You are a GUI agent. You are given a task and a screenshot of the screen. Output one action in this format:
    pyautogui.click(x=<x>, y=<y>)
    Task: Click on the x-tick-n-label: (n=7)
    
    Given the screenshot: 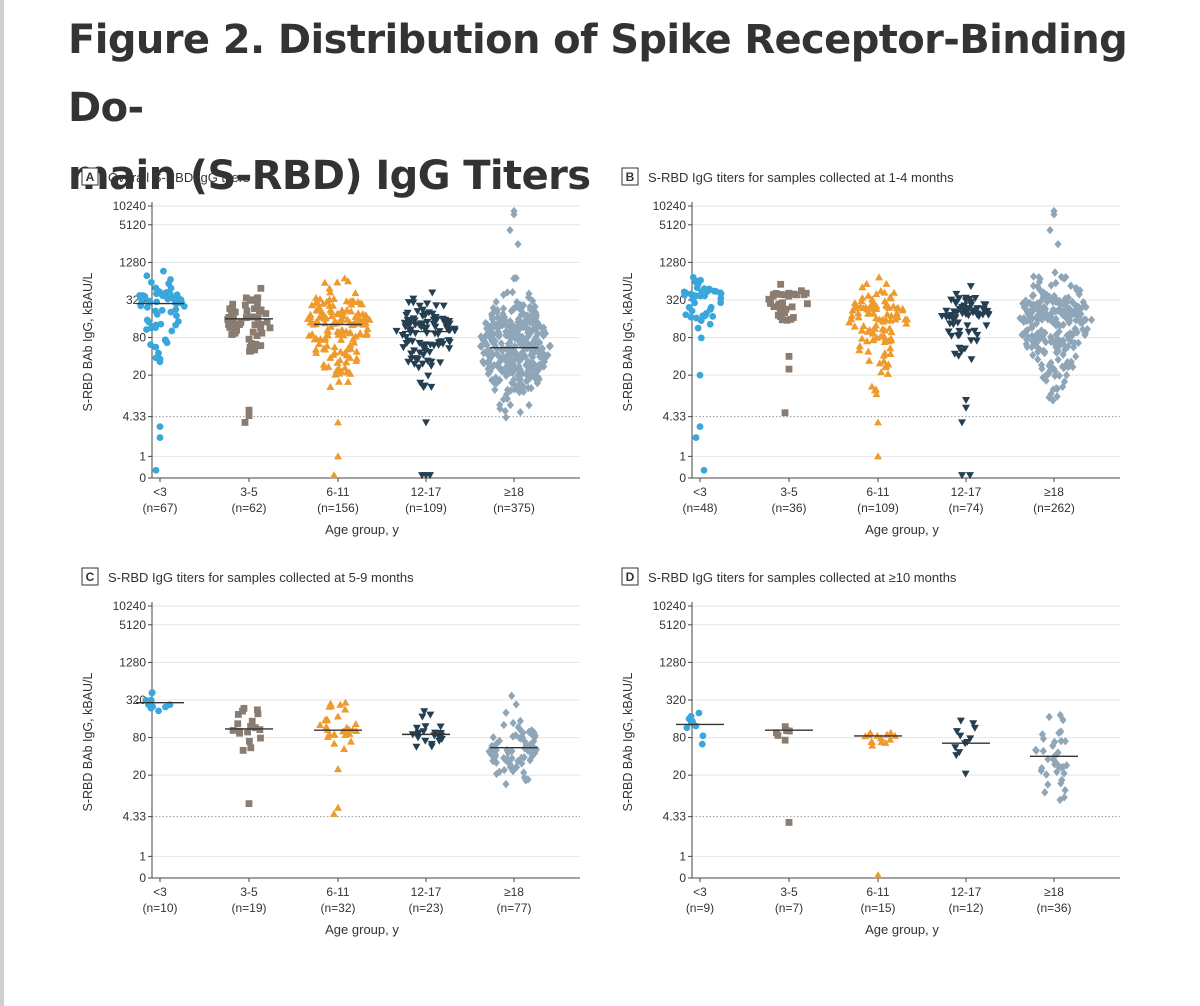 What is the action you would take?
    pyautogui.click(x=789, y=908)
    